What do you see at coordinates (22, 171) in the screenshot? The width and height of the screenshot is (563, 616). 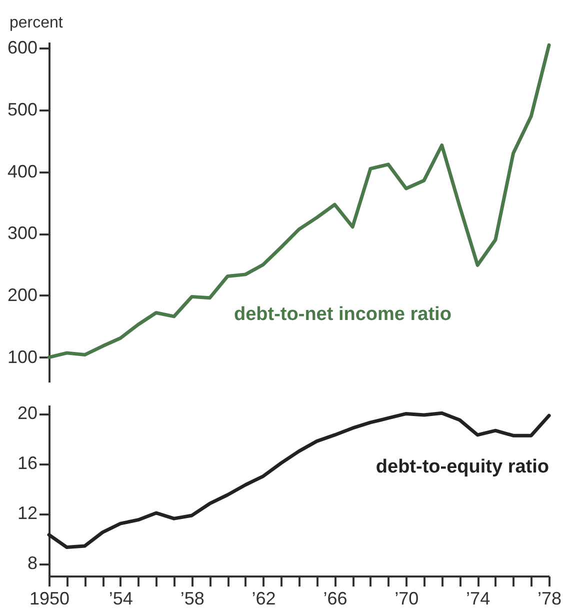 I see `y-tick-label: 400` at bounding box center [22, 171].